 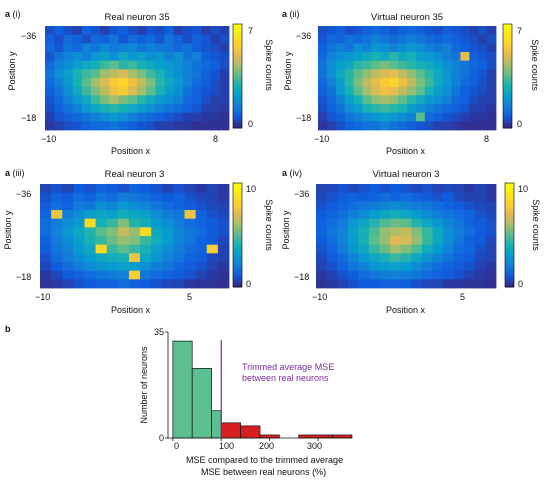 I want to click on hist-xtick-100: 100, so click(x=227, y=446).